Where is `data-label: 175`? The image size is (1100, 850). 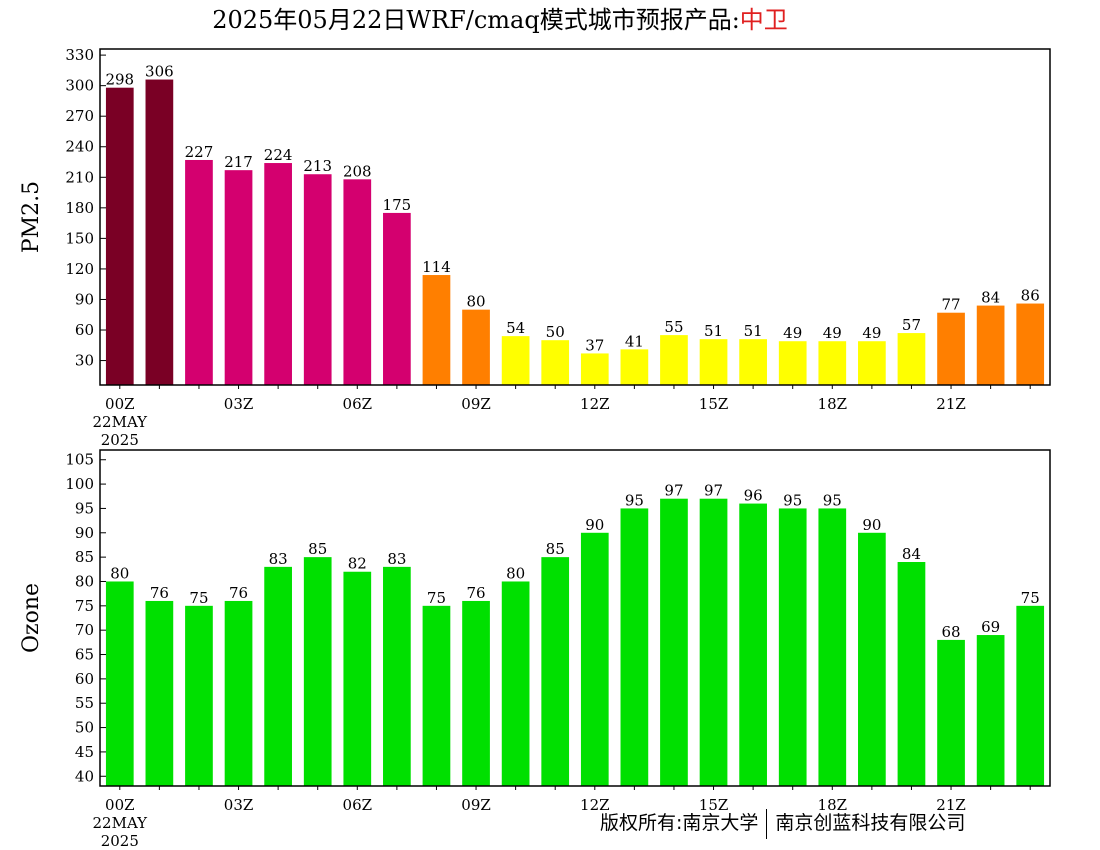 data-label: 175 is located at coordinates (397, 205).